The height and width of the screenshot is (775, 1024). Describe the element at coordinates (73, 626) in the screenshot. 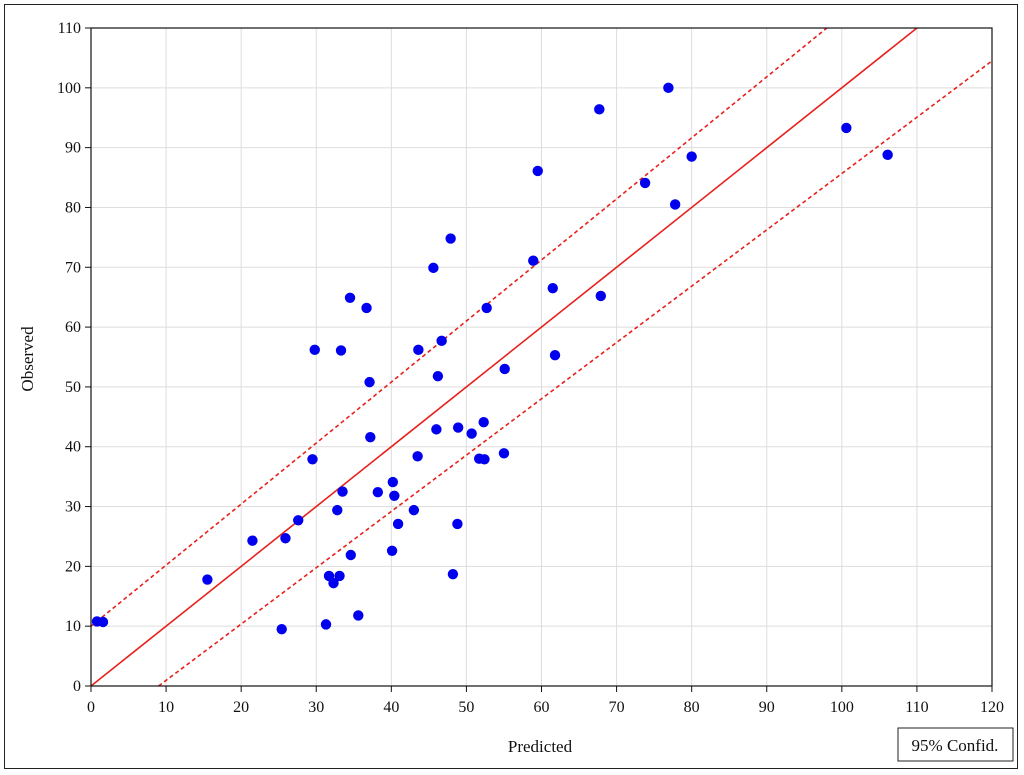

I see `y-tick-label: 10` at that location.